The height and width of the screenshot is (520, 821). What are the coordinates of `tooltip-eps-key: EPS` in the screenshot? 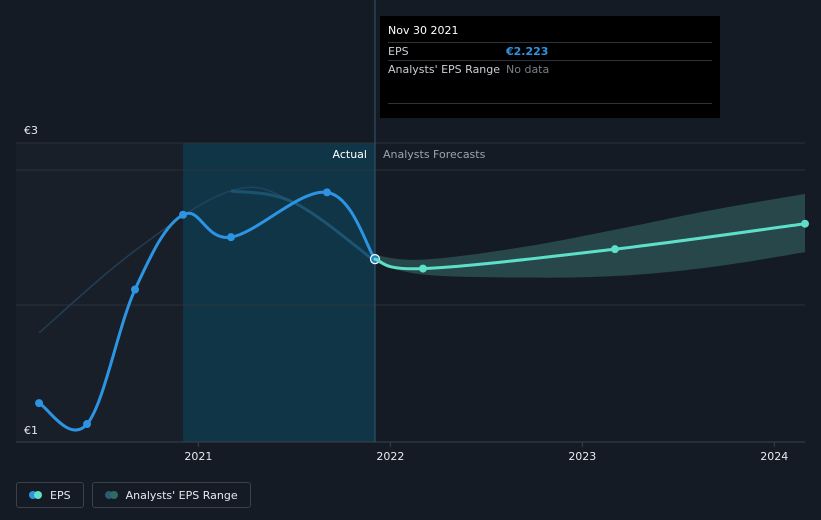 It's located at (398, 51).